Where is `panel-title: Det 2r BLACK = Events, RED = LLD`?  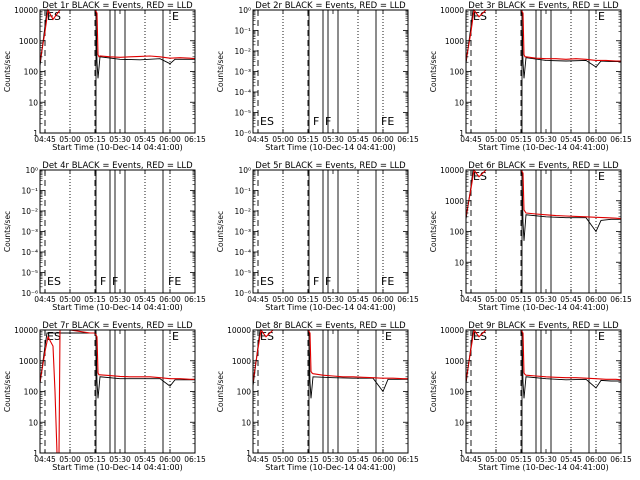 panel-title: Det 2r BLACK = Events, RED = LLD is located at coordinates (330, 6).